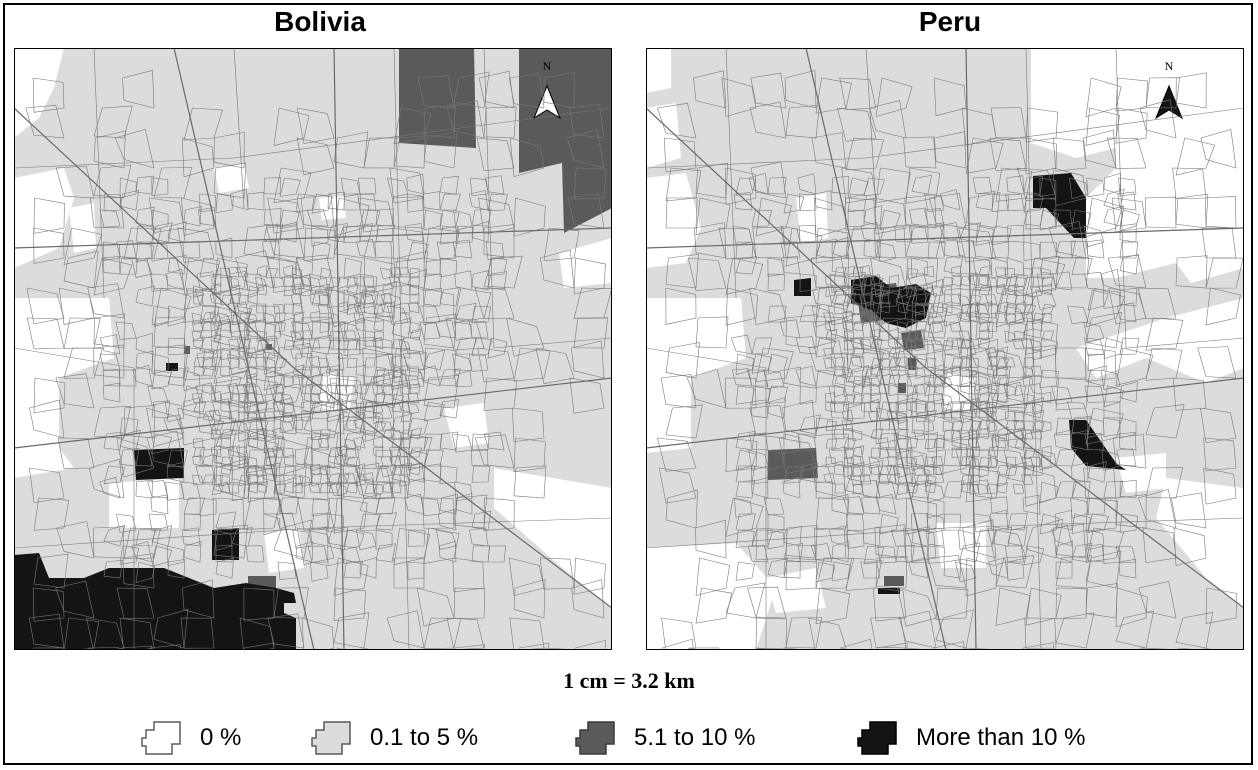  I want to click on legend-item-0-1-to-5: 0.1 to 5 %, so click(394, 738).